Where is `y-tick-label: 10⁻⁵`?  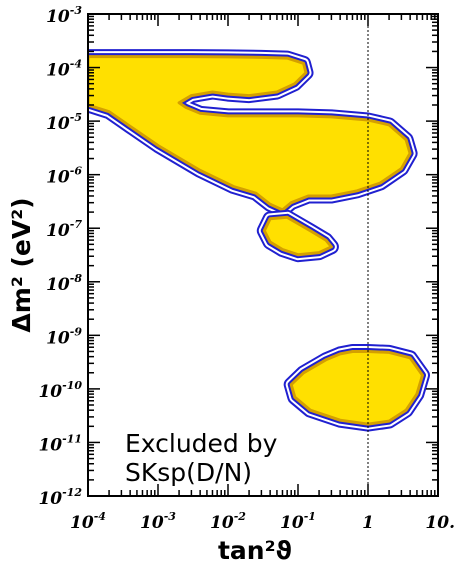 y-tick-label: 10⁻⁵ is located at coordinates (64, 122).